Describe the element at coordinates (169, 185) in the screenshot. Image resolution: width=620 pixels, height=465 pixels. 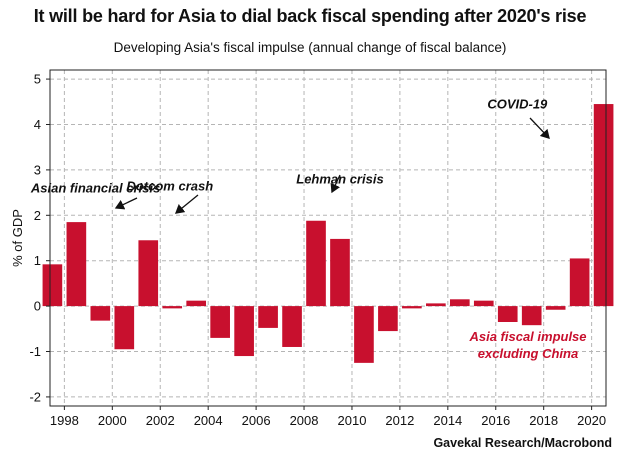
I see `annotation-label: Dotcom crash` at that location.